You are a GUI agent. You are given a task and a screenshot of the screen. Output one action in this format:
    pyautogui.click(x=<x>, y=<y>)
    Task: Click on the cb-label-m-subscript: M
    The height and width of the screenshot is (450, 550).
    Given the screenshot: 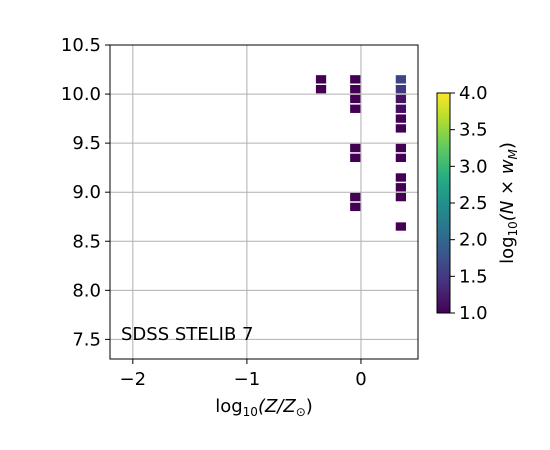 What is the action you would take?
    pyautogui.click(x=513, y=153)
    